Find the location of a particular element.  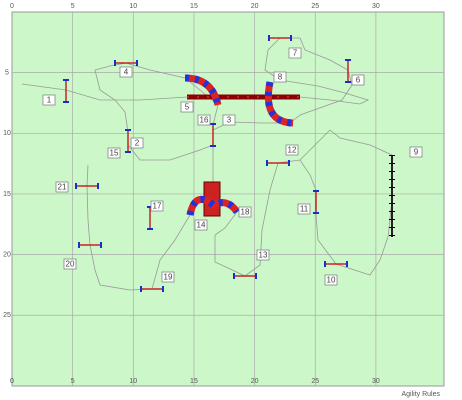

obstacle-number: 2 is located at coordinates (137, 143).